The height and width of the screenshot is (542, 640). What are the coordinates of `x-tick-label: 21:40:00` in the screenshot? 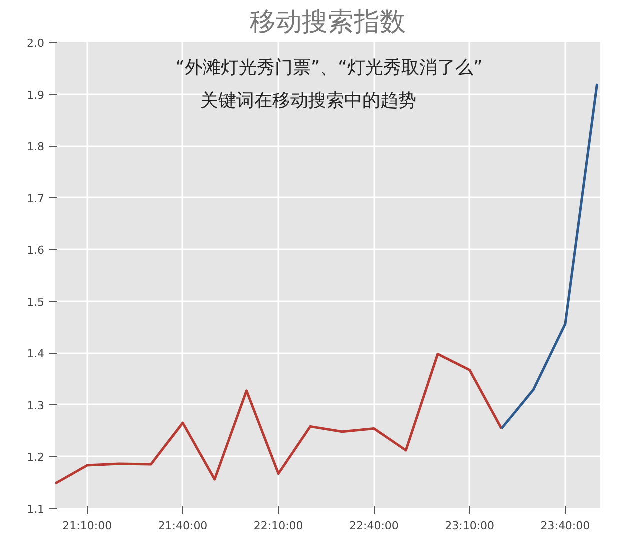 It's located at (183, 526).